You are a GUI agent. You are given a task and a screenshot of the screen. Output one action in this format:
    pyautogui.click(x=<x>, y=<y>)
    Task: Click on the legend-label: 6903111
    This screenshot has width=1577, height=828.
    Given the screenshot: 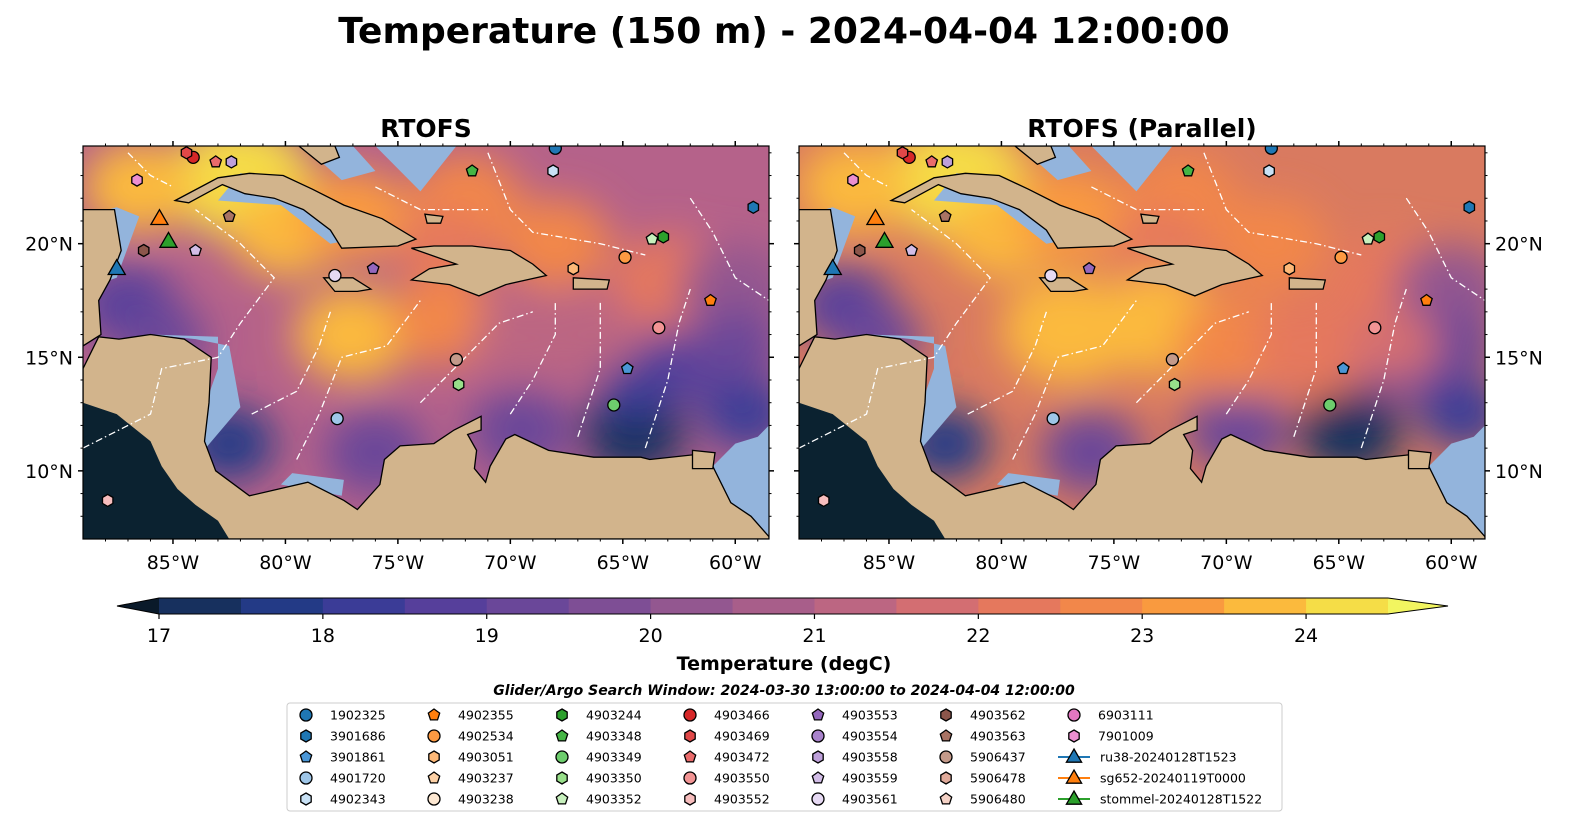 What is the action you would take?
    pyautogui.click(x=1126, y=715)
    